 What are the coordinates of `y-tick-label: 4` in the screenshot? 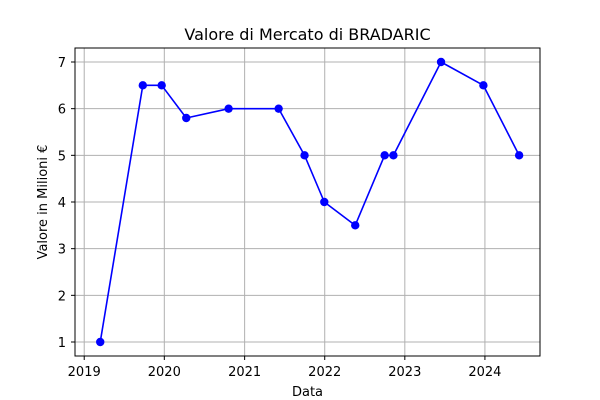 It's located at (62, 203).